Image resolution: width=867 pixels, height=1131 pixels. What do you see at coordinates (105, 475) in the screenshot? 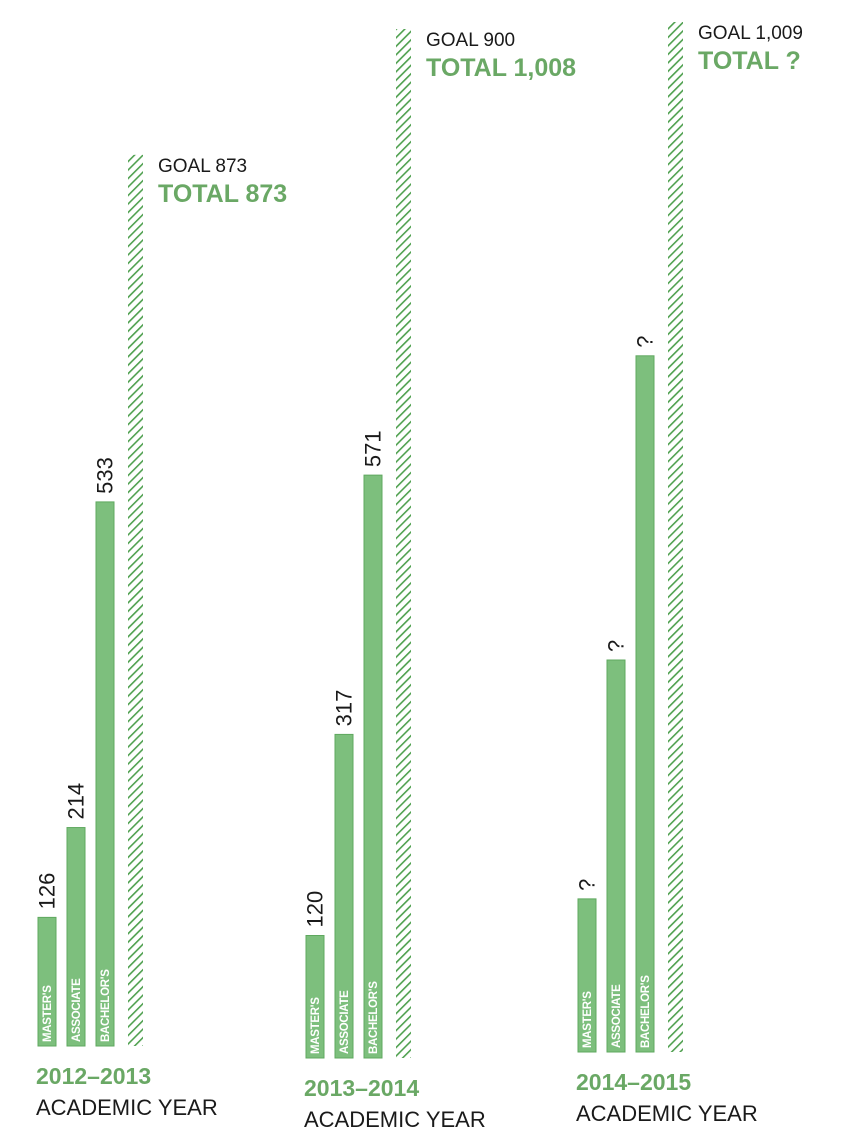
I see `bar-value-label: 533` at bounding box center [105, 475].